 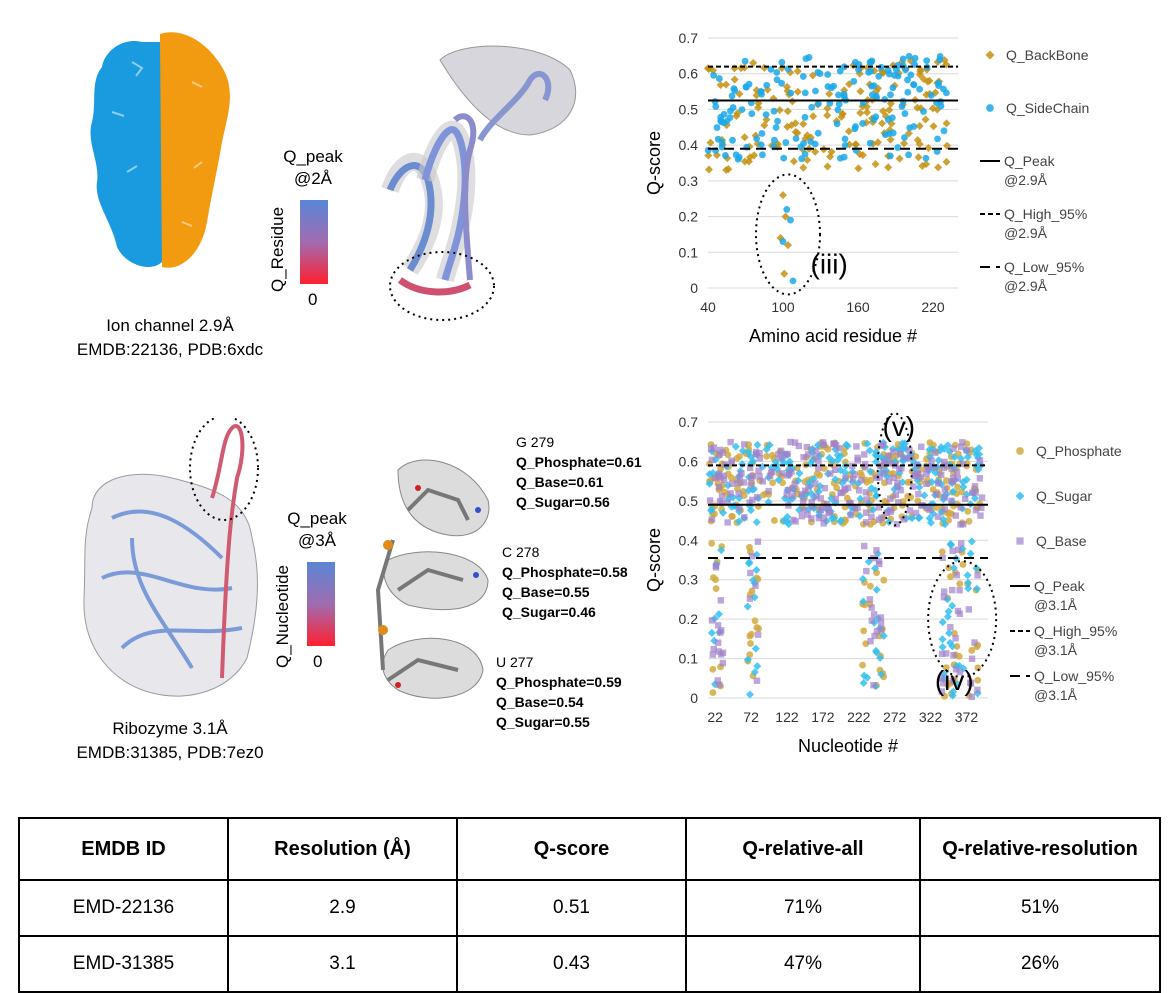 I want to click on x-tick-label: 72, so click(x=751, y=717).